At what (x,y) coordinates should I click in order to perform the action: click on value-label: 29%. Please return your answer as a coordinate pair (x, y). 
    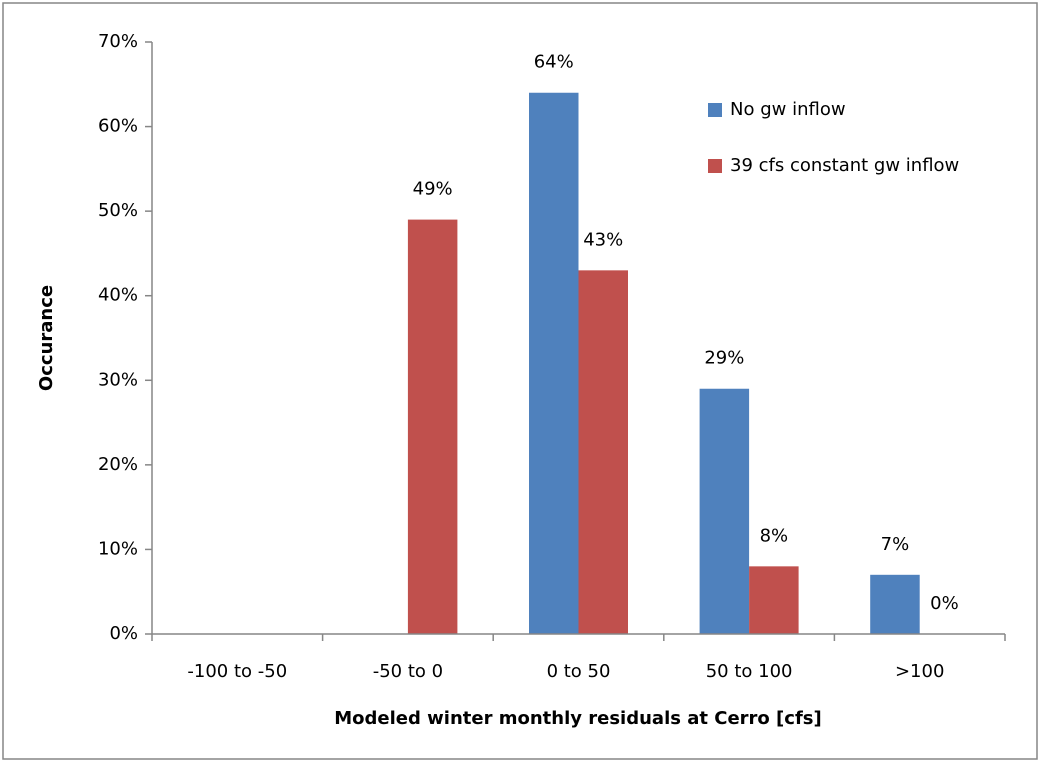
    Looking at the image, I should click on (724, 358).